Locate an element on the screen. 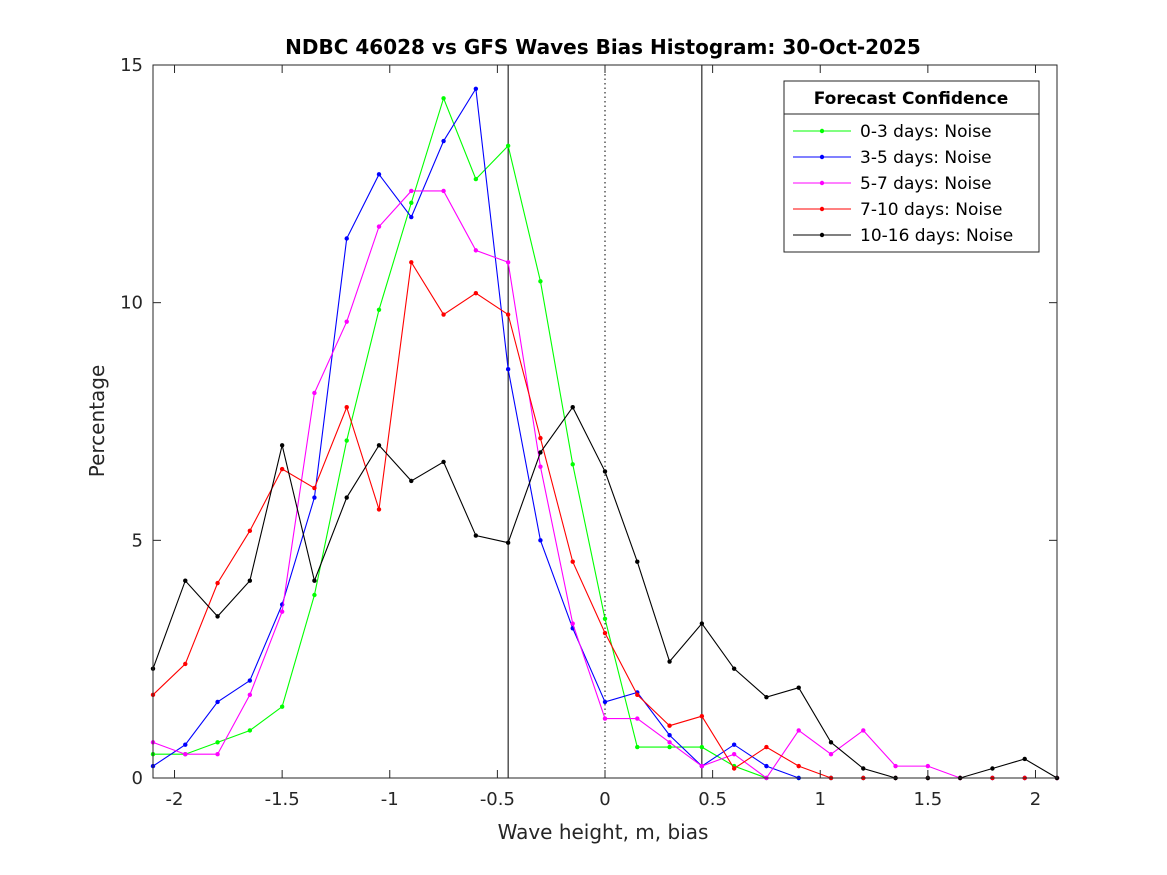 The height and width of the screenshot is (875, 1167). y-tick-label: 5 is located at coordinates (137, 540).